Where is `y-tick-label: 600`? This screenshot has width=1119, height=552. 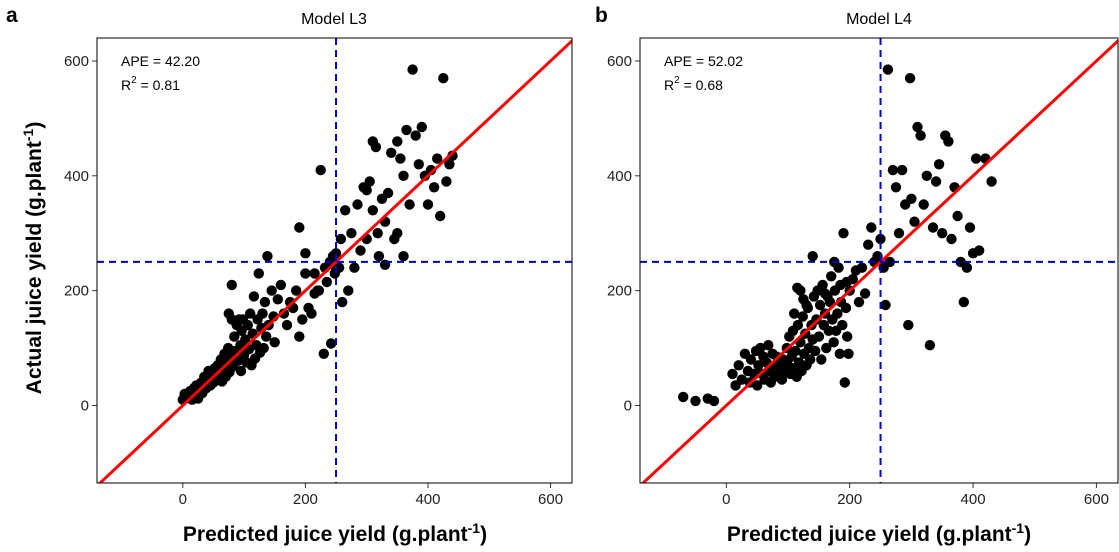 y-tick-label: 600 is located at coordinates (619, 61).